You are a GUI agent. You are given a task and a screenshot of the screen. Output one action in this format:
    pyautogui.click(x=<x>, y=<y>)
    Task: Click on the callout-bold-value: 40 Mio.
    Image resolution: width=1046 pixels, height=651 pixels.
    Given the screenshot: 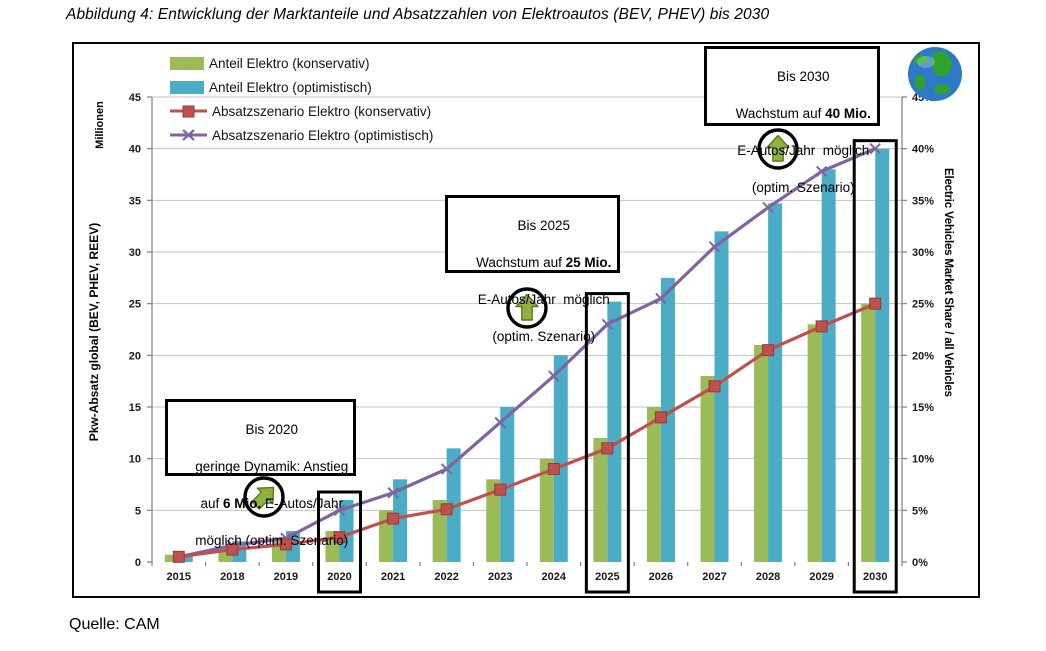 What is the action you would take?
    pyautogui.click(x=848, y=114)
    